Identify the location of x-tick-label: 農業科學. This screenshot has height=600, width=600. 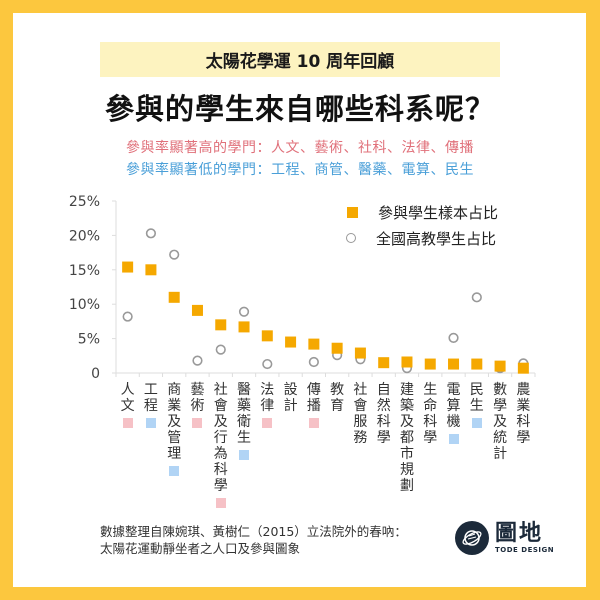
(523, 414).